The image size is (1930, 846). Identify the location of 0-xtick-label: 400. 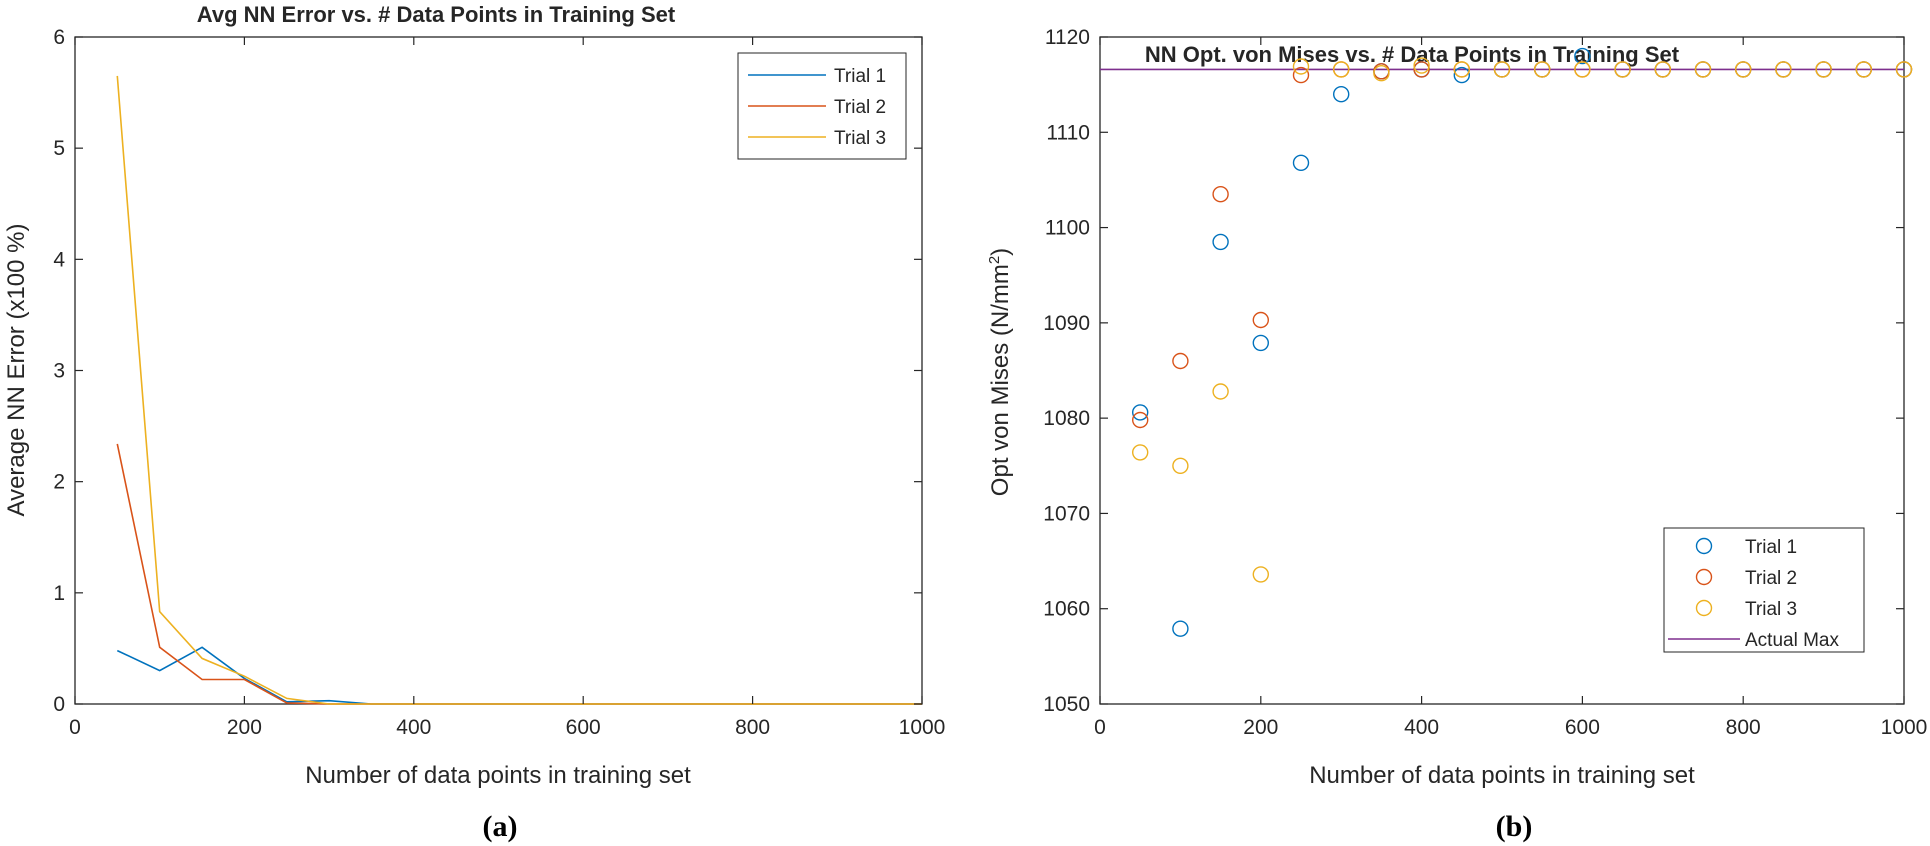
(413, 727).